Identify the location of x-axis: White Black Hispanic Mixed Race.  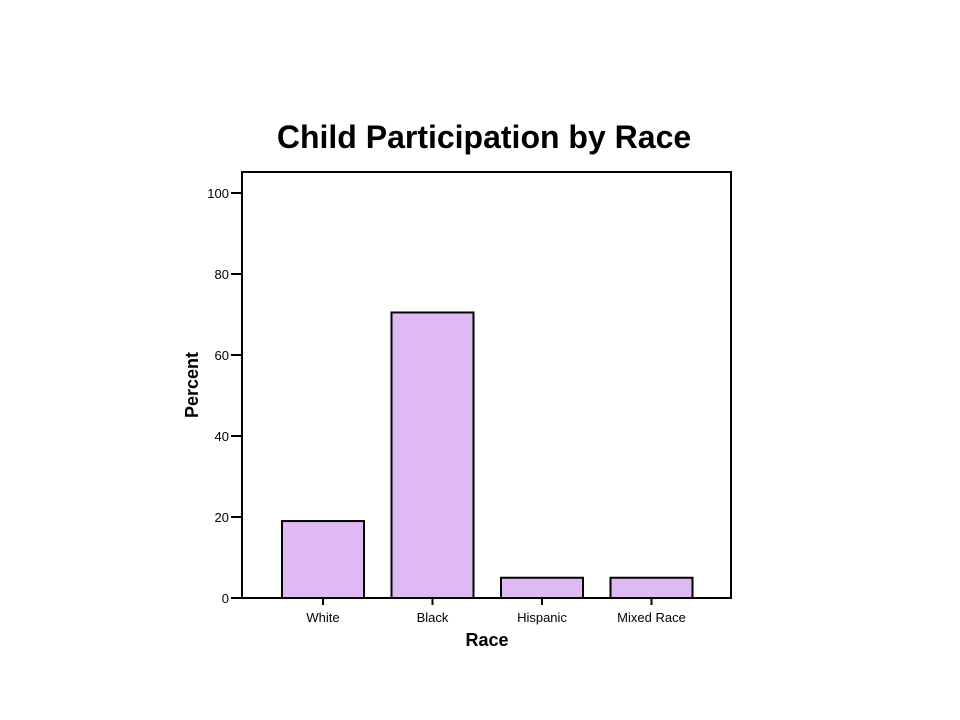
(496, 611).